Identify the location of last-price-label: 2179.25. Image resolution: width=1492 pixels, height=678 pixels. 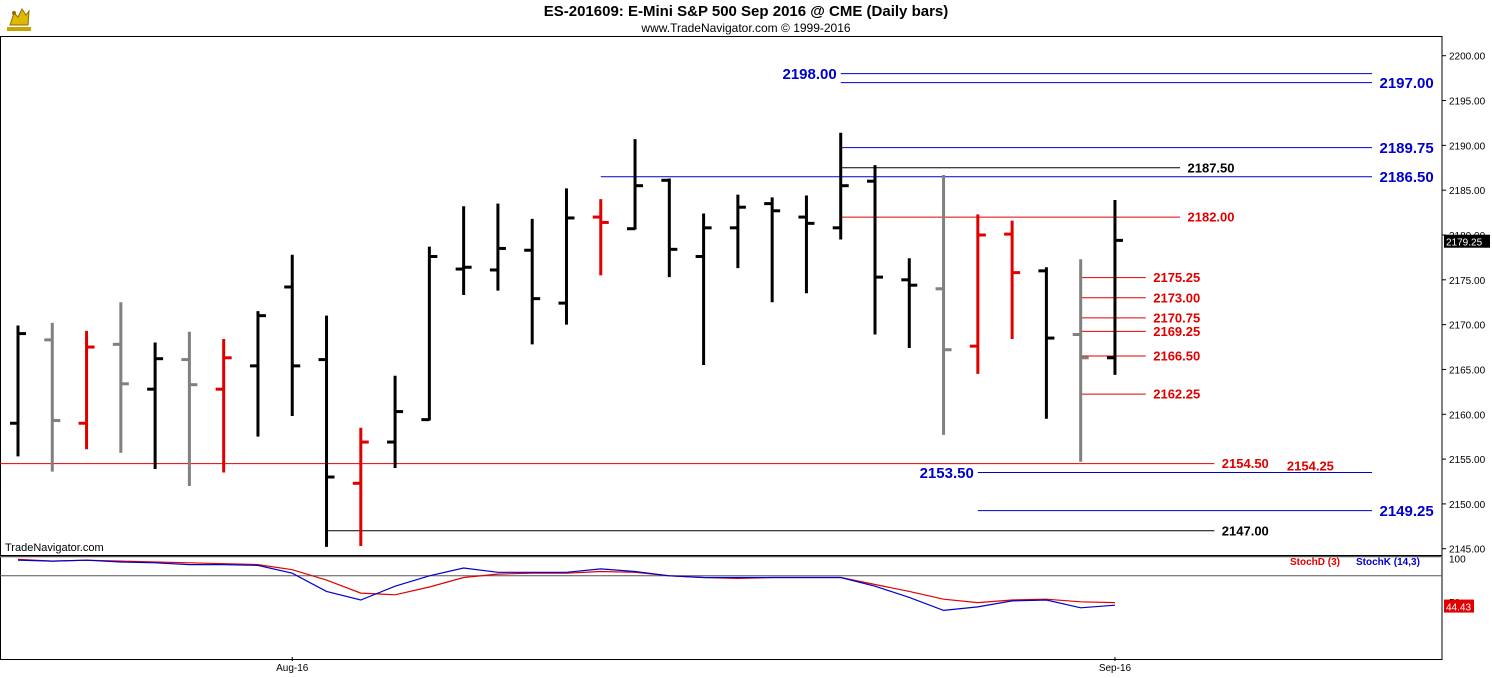
(1464, 243).